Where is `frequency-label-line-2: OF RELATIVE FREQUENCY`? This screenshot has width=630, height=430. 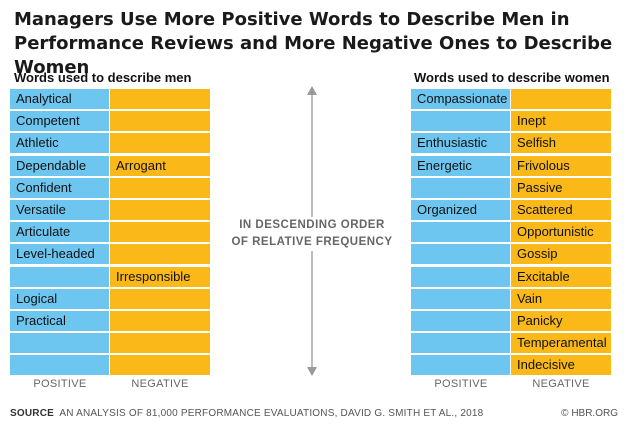
frequency-label-line-2: OF RELATIVE FREQUENCY is located at coordinates (312, 242).